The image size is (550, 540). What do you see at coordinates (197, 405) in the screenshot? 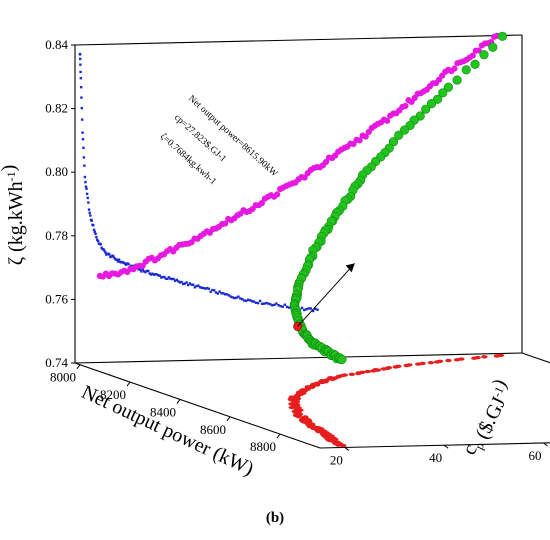
I see `x-axis-line` at bounding box center [197, 405].